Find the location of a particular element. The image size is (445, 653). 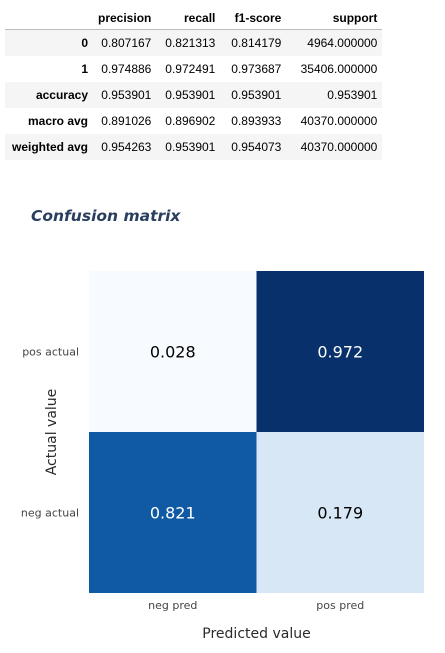

cell-recall: 0.821313 is located at coordinates (190, 43).